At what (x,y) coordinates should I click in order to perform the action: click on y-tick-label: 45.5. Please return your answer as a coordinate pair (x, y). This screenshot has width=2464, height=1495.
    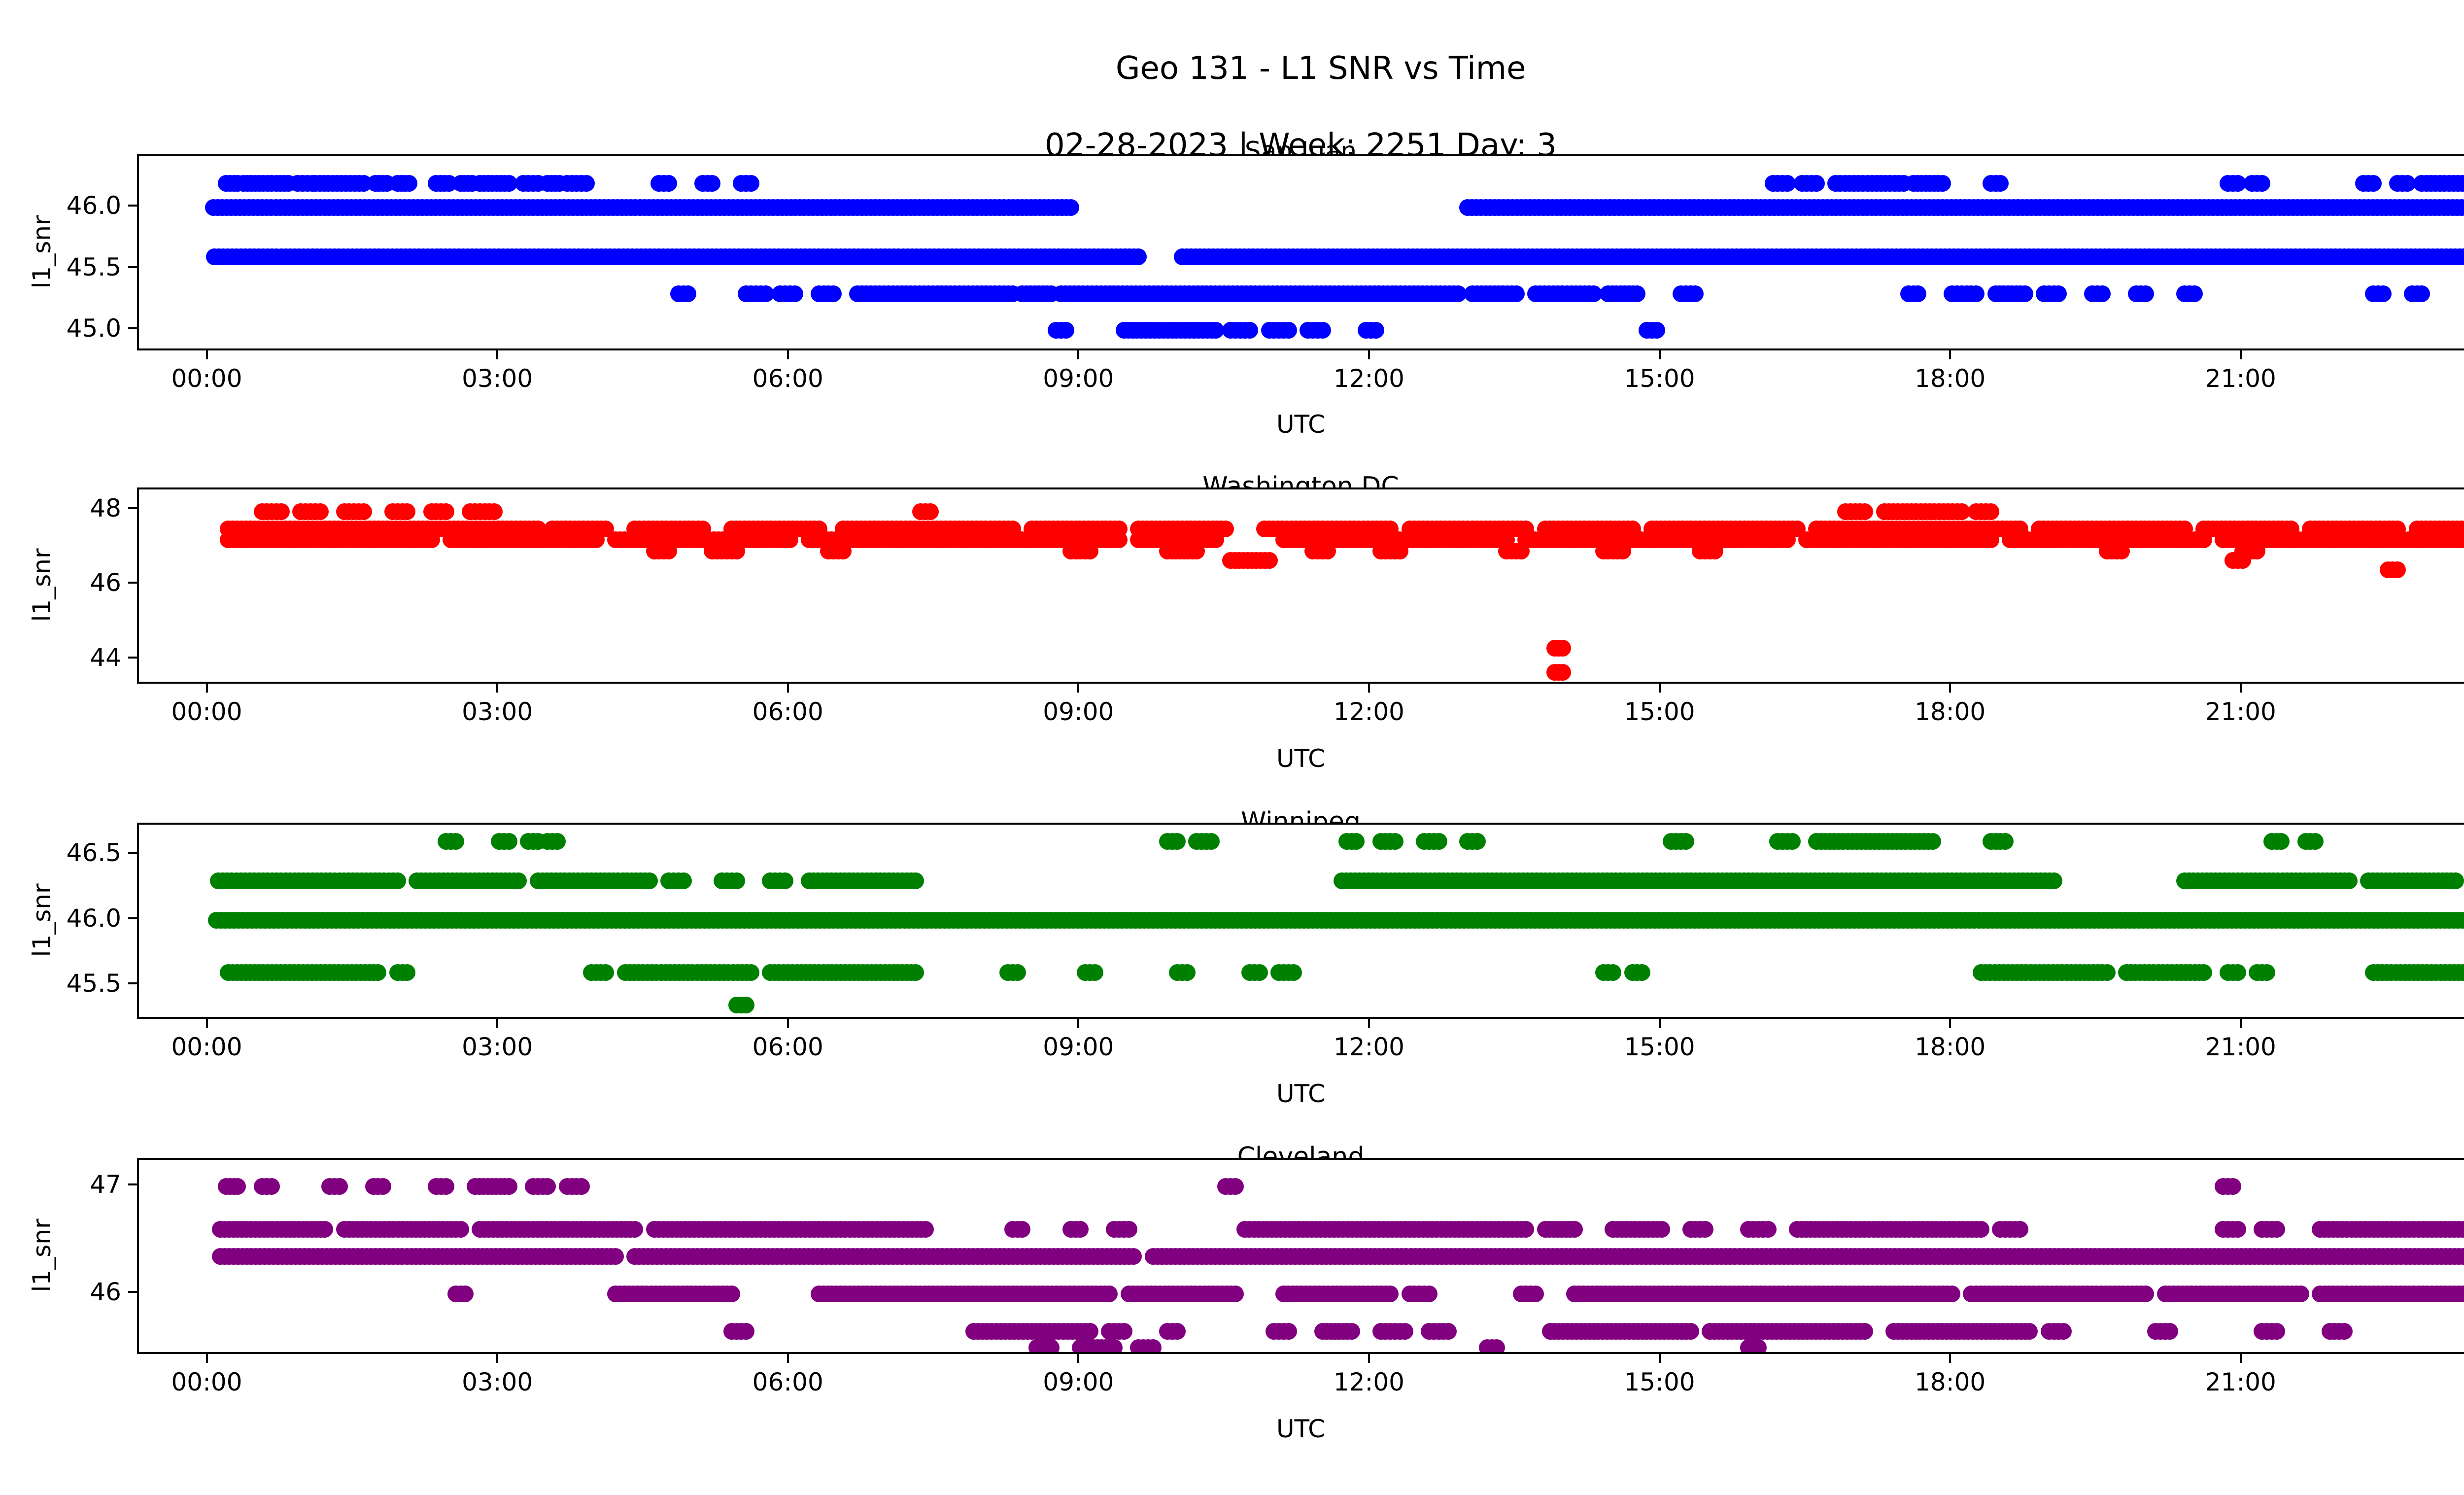
    Looking at the image, I should click on (93, 266).